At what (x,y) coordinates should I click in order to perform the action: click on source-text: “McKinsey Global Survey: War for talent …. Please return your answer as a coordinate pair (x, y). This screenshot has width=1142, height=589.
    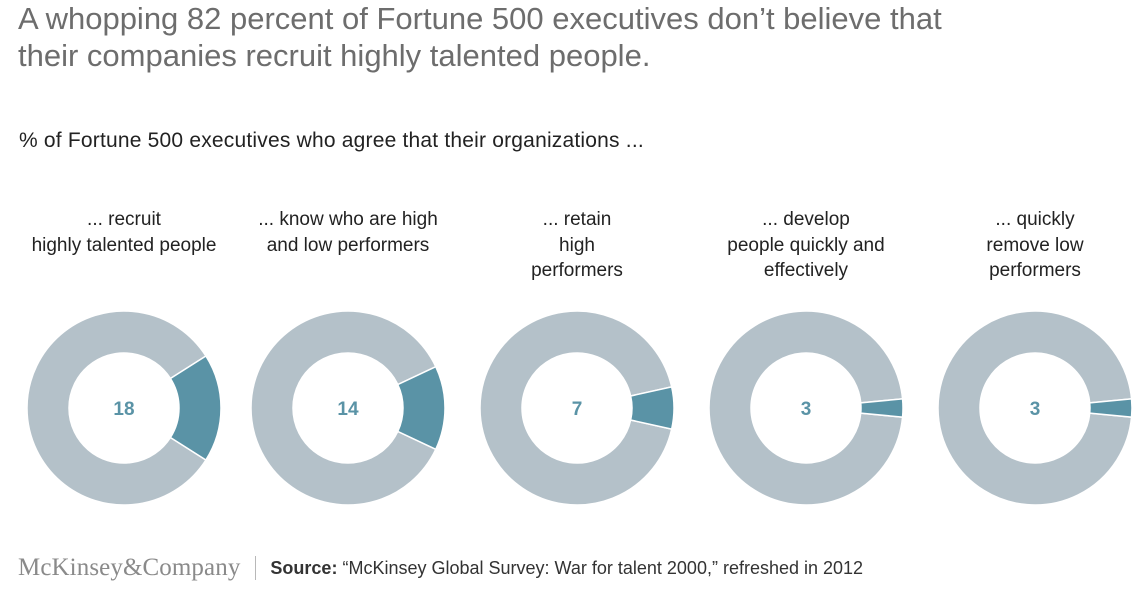
    Looking at the image, I should click on (603, 567).